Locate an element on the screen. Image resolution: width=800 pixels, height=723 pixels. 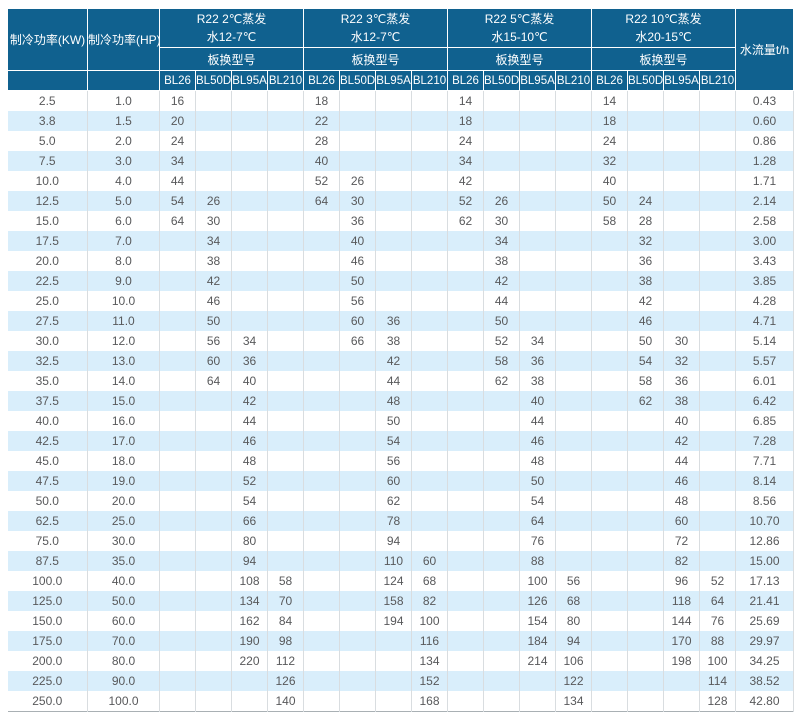
cell-model-value: 66 is located at coordinates (357, 341).